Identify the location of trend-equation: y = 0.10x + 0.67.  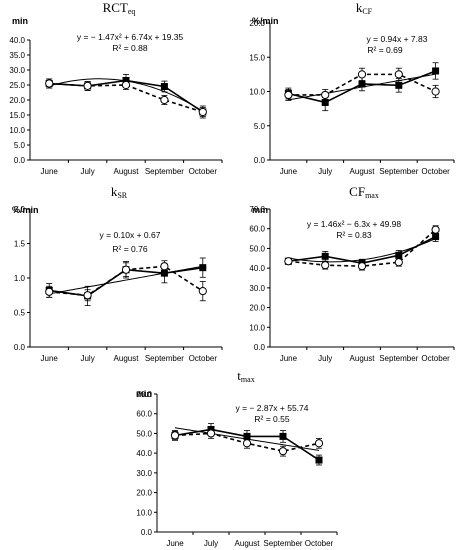
(130, 235).